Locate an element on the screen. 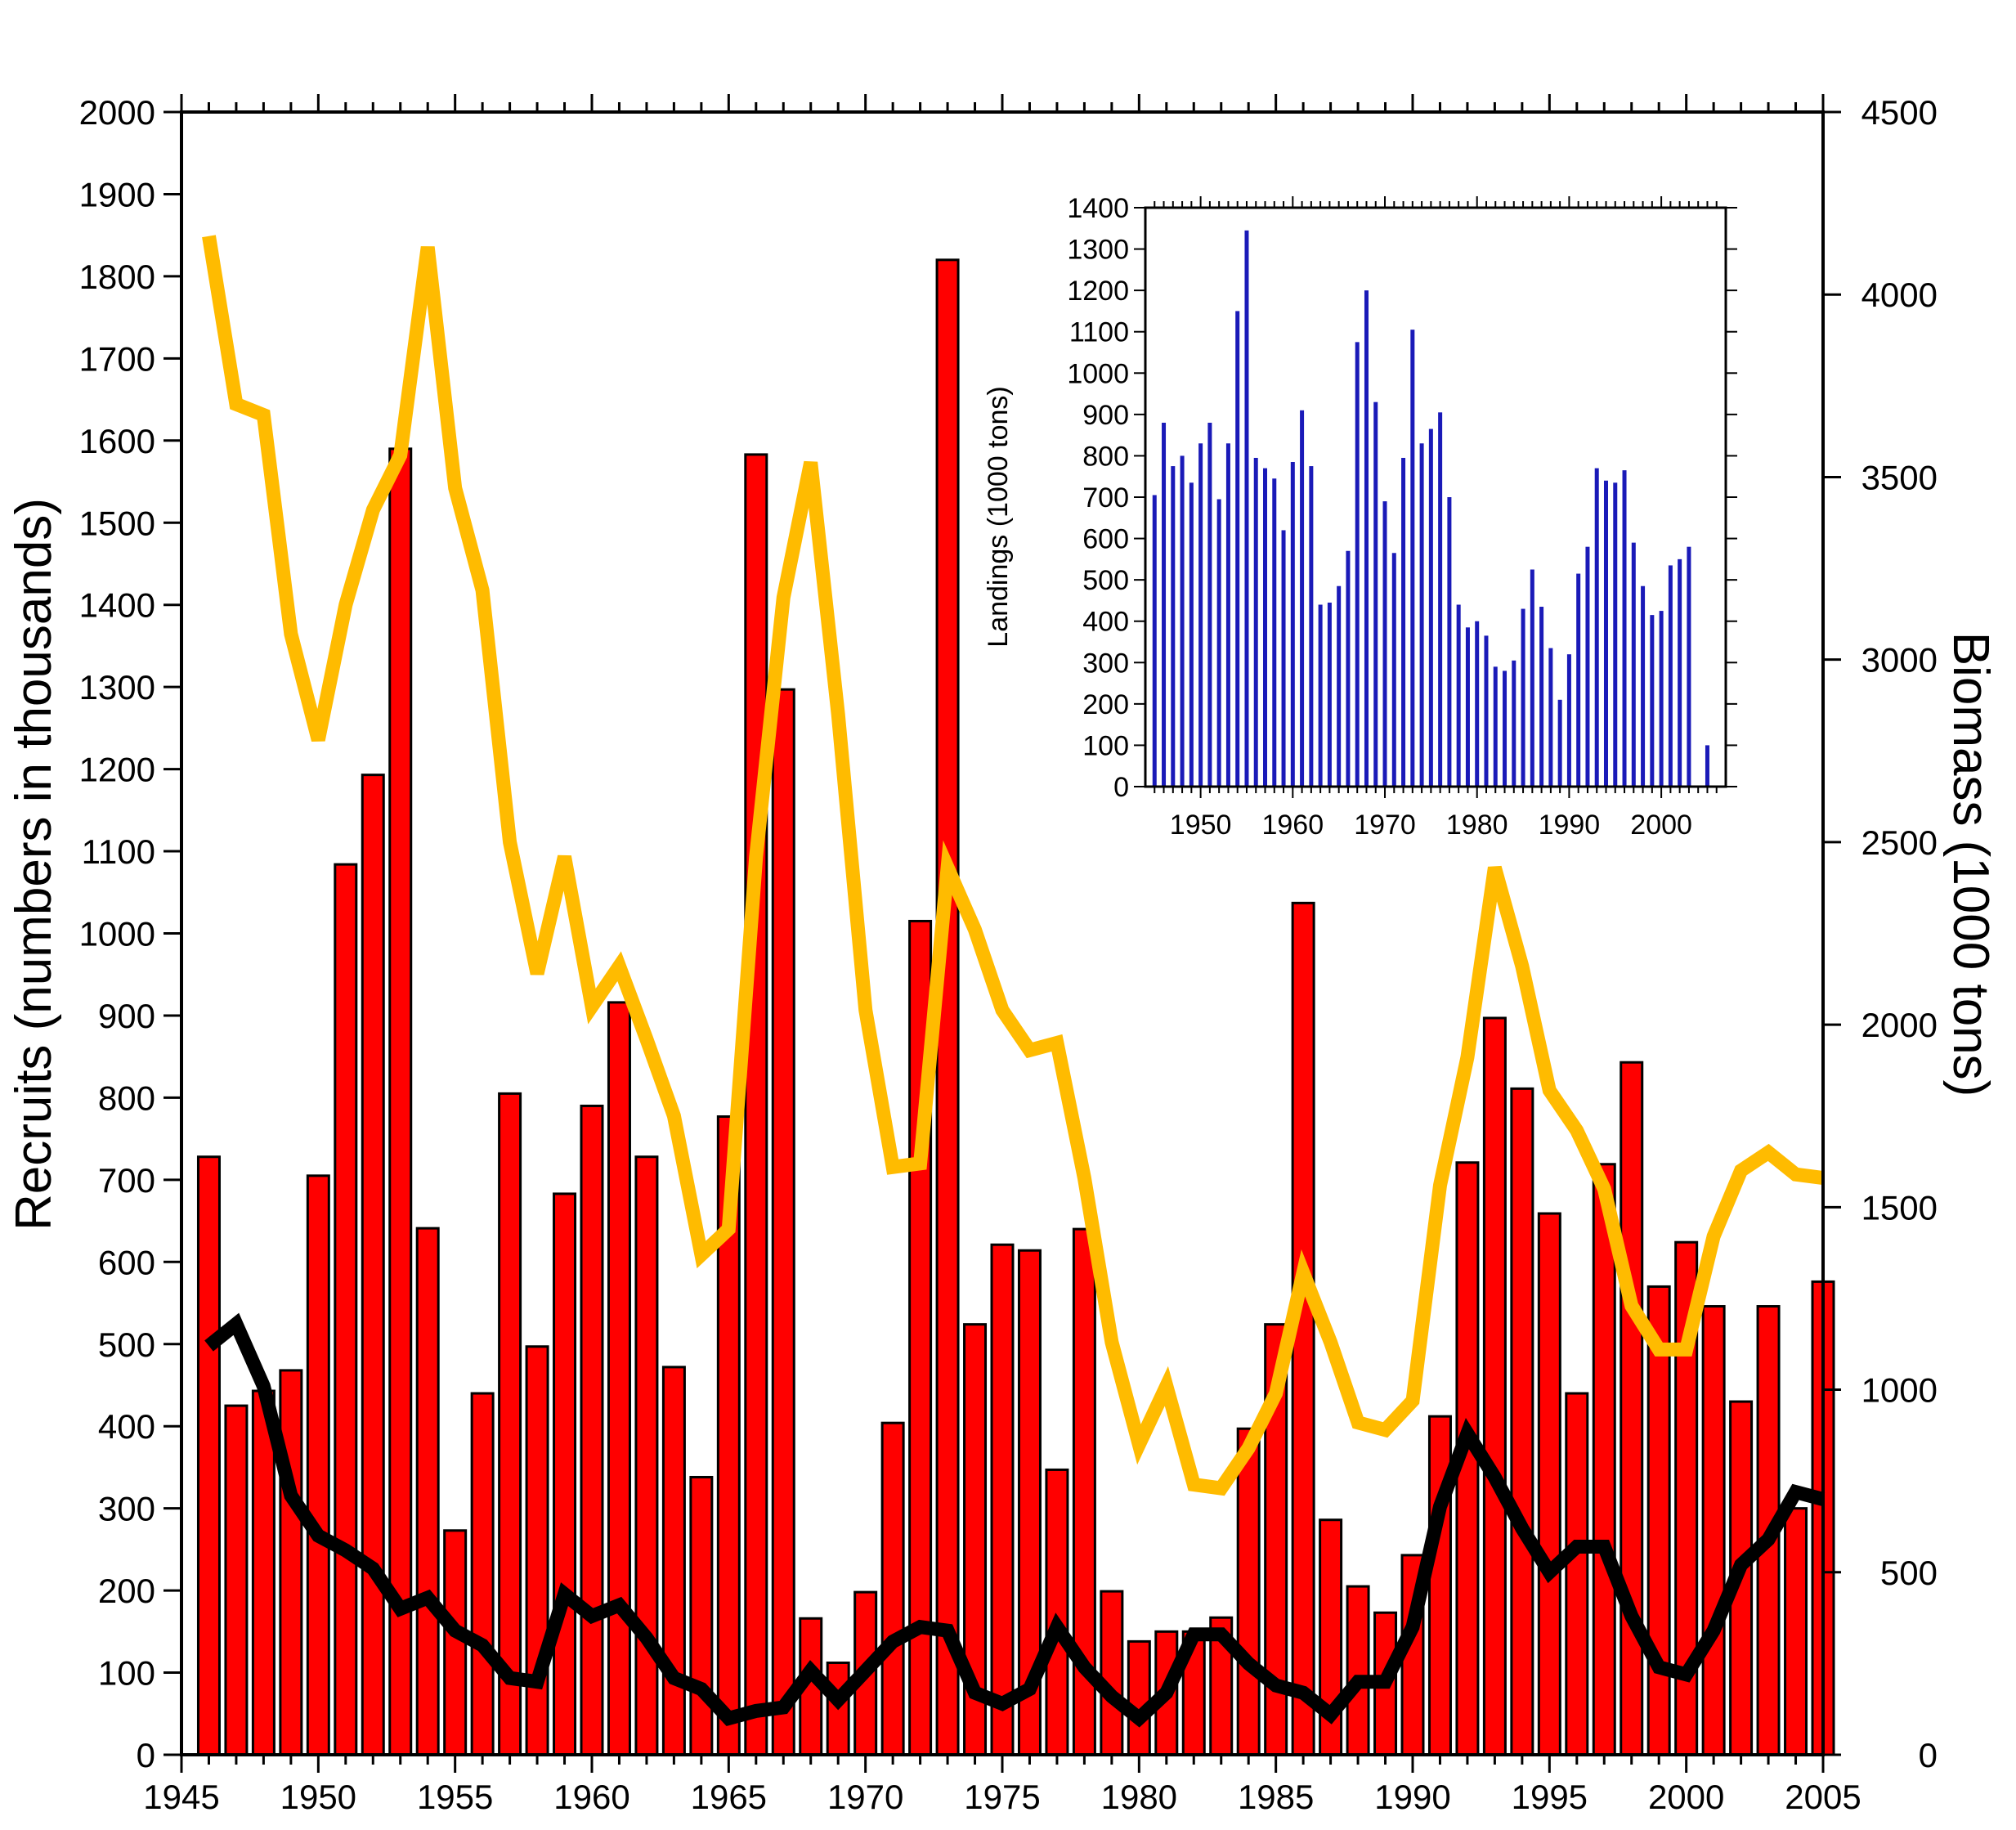 Image resolution: width=2016 pixels, height=1830 pixels. landings-bar-1948 is located at coordinates (1182, 621).